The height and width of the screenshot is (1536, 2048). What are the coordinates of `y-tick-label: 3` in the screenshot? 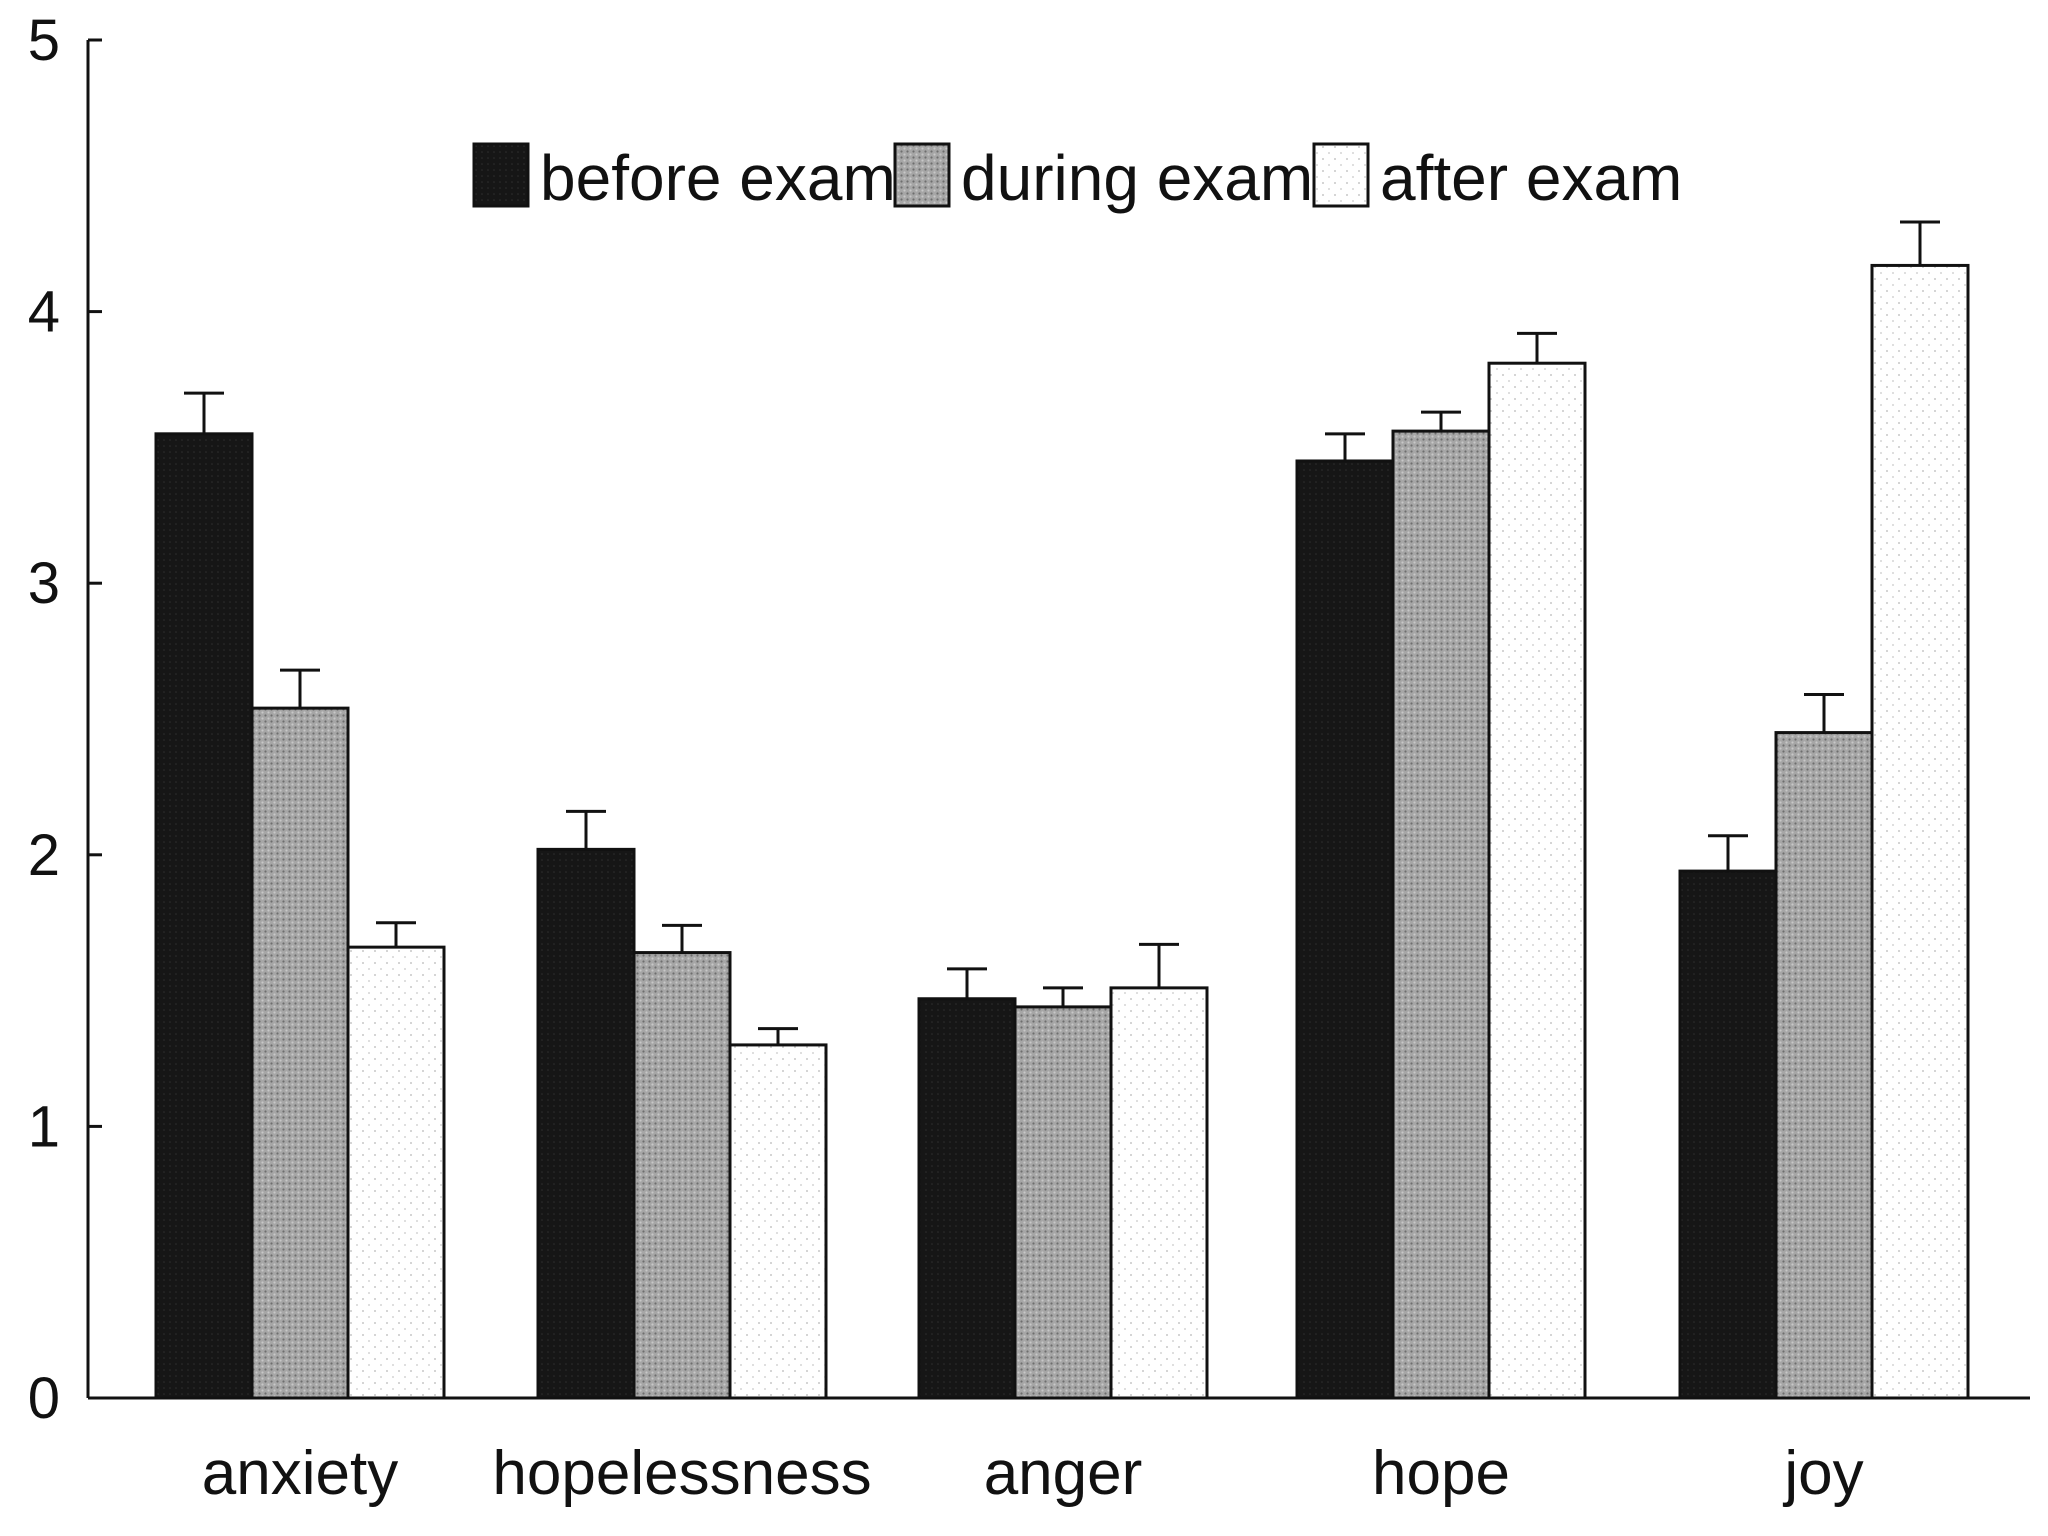 It's located at (44, 583).